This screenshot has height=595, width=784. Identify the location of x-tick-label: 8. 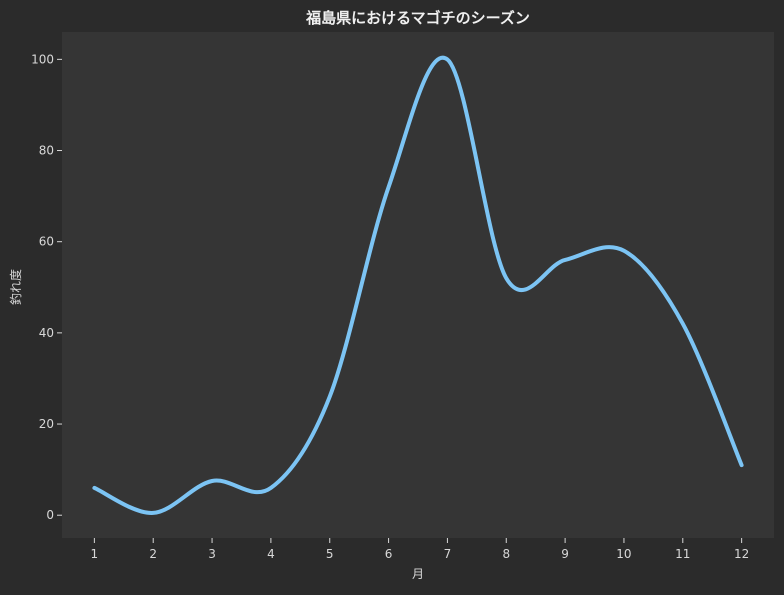
(506, 554).